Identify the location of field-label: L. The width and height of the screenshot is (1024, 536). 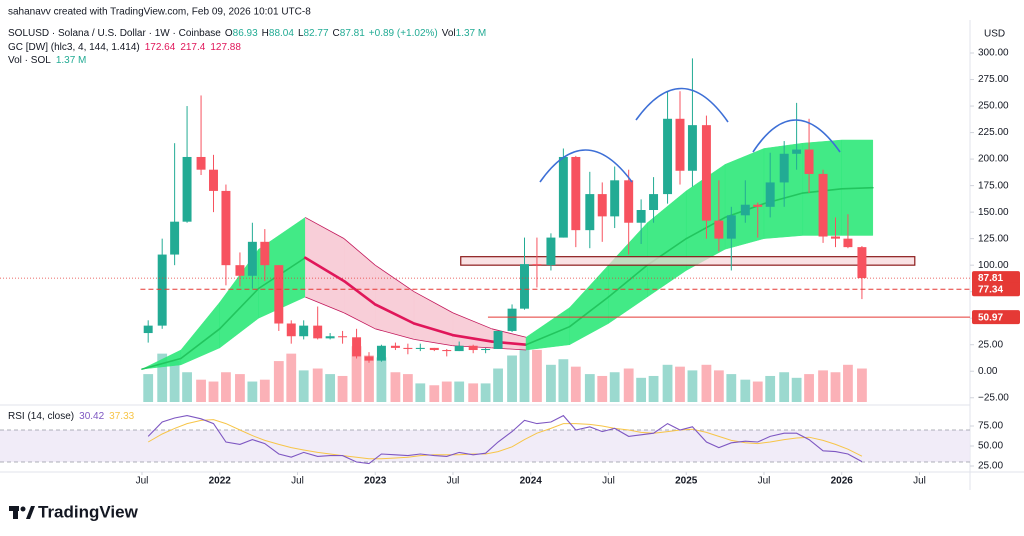
(301, 33).